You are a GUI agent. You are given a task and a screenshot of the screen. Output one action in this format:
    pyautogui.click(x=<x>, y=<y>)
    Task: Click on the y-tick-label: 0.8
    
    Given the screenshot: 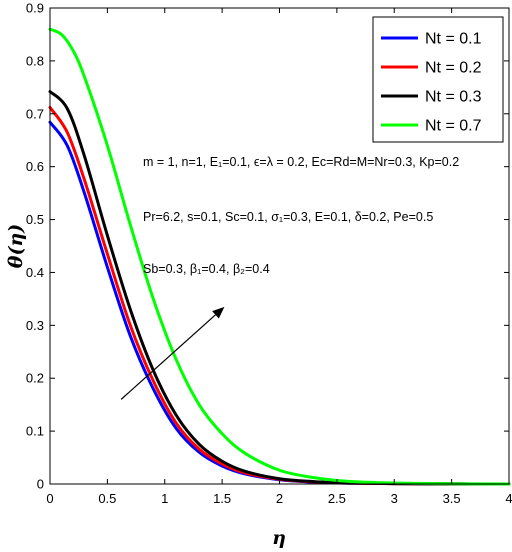 What is the action you would take?
    pyautogui.click(x=35, y=60)
    